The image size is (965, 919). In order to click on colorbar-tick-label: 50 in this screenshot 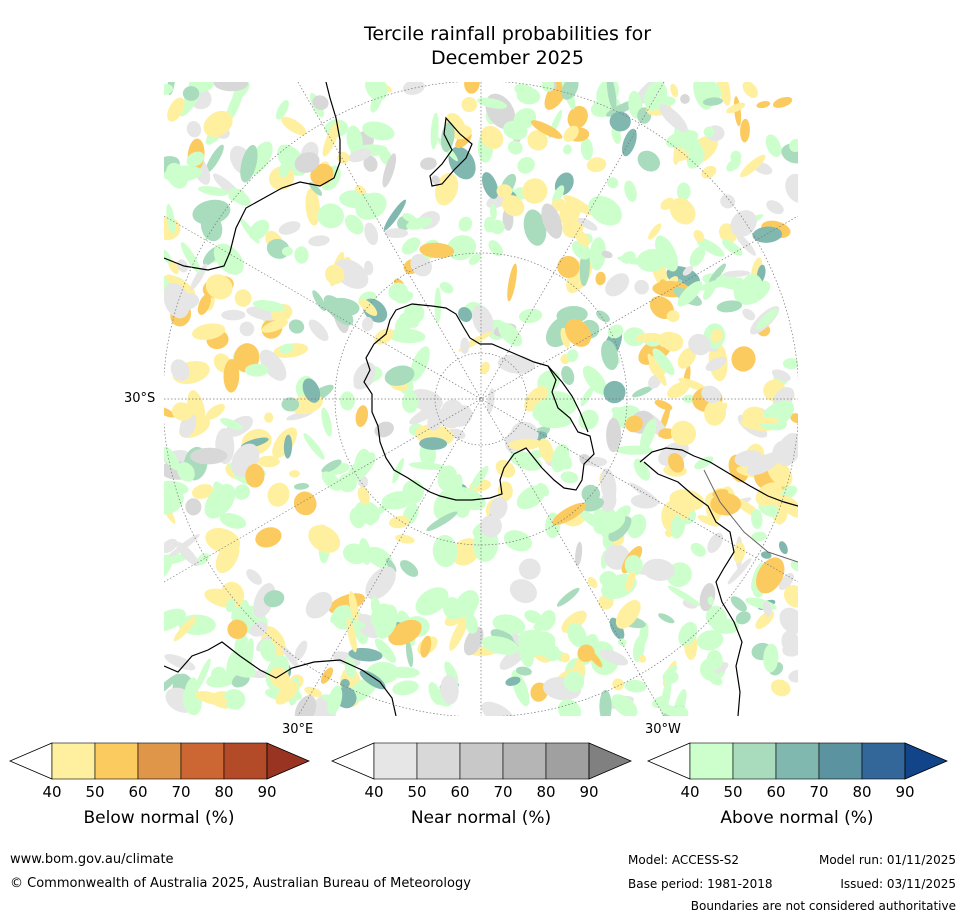, I will do `click(733, 792)`.